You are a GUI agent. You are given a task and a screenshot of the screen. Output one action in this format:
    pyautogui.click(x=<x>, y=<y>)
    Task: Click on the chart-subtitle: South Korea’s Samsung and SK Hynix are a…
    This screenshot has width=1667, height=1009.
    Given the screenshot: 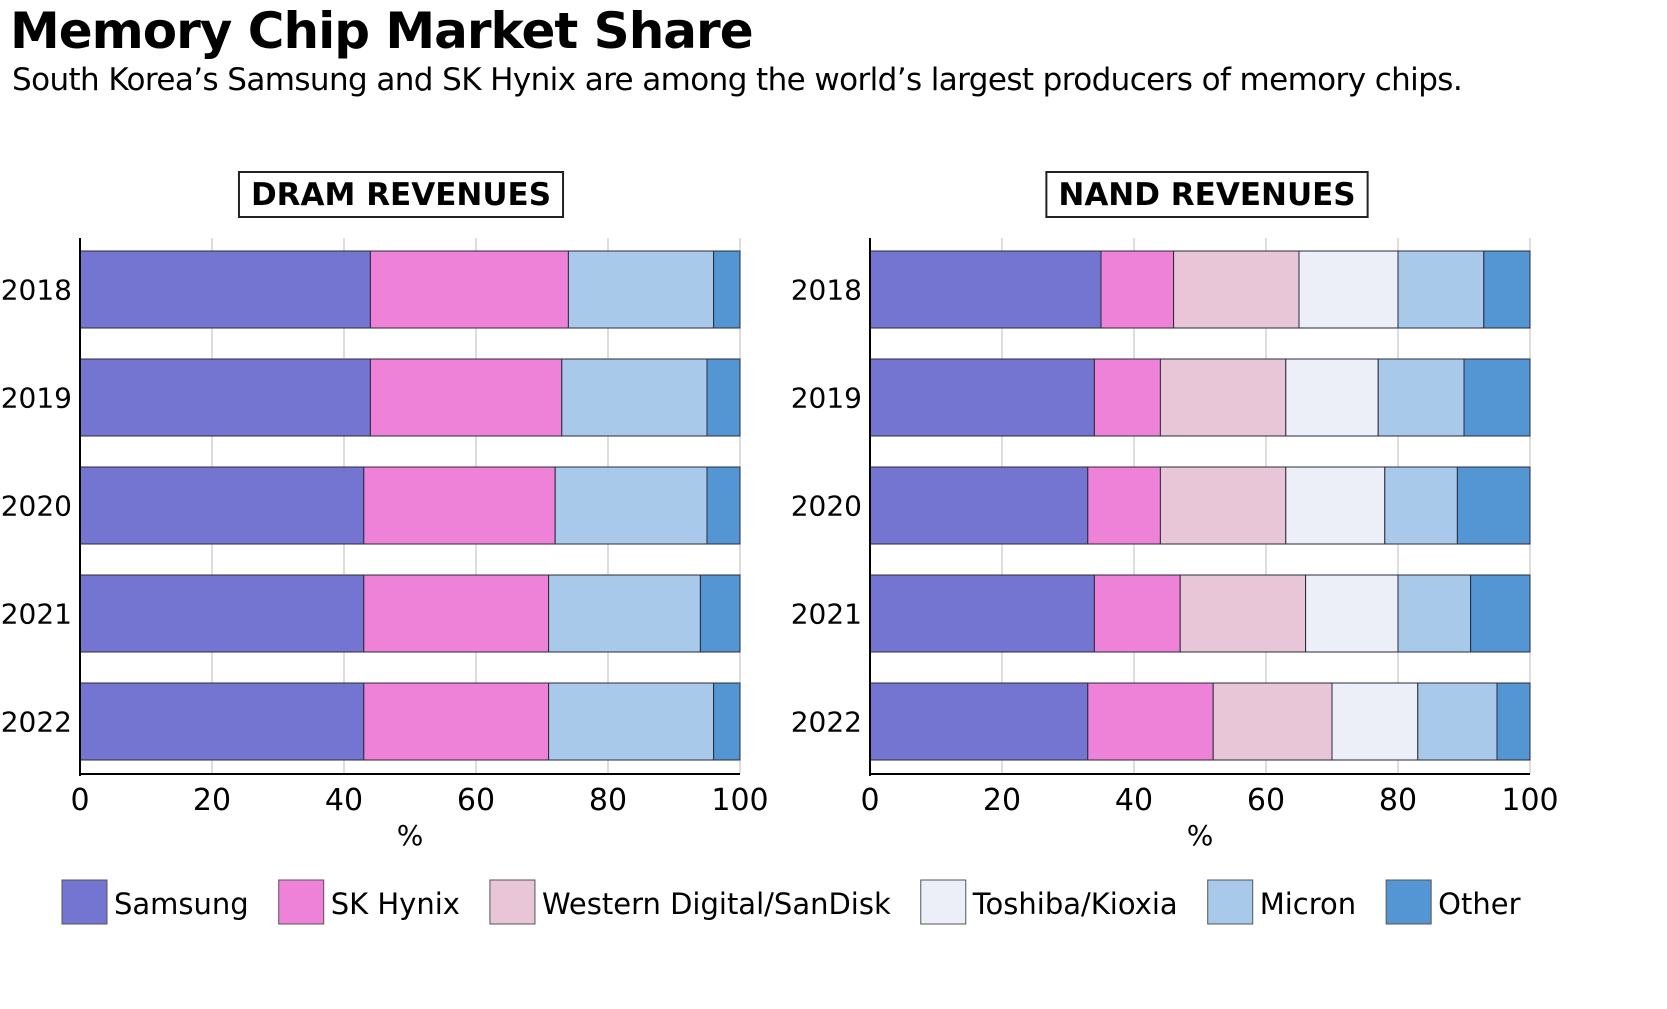 What is the action you would take?
    pyautogui.click(x=737, y=80)
    